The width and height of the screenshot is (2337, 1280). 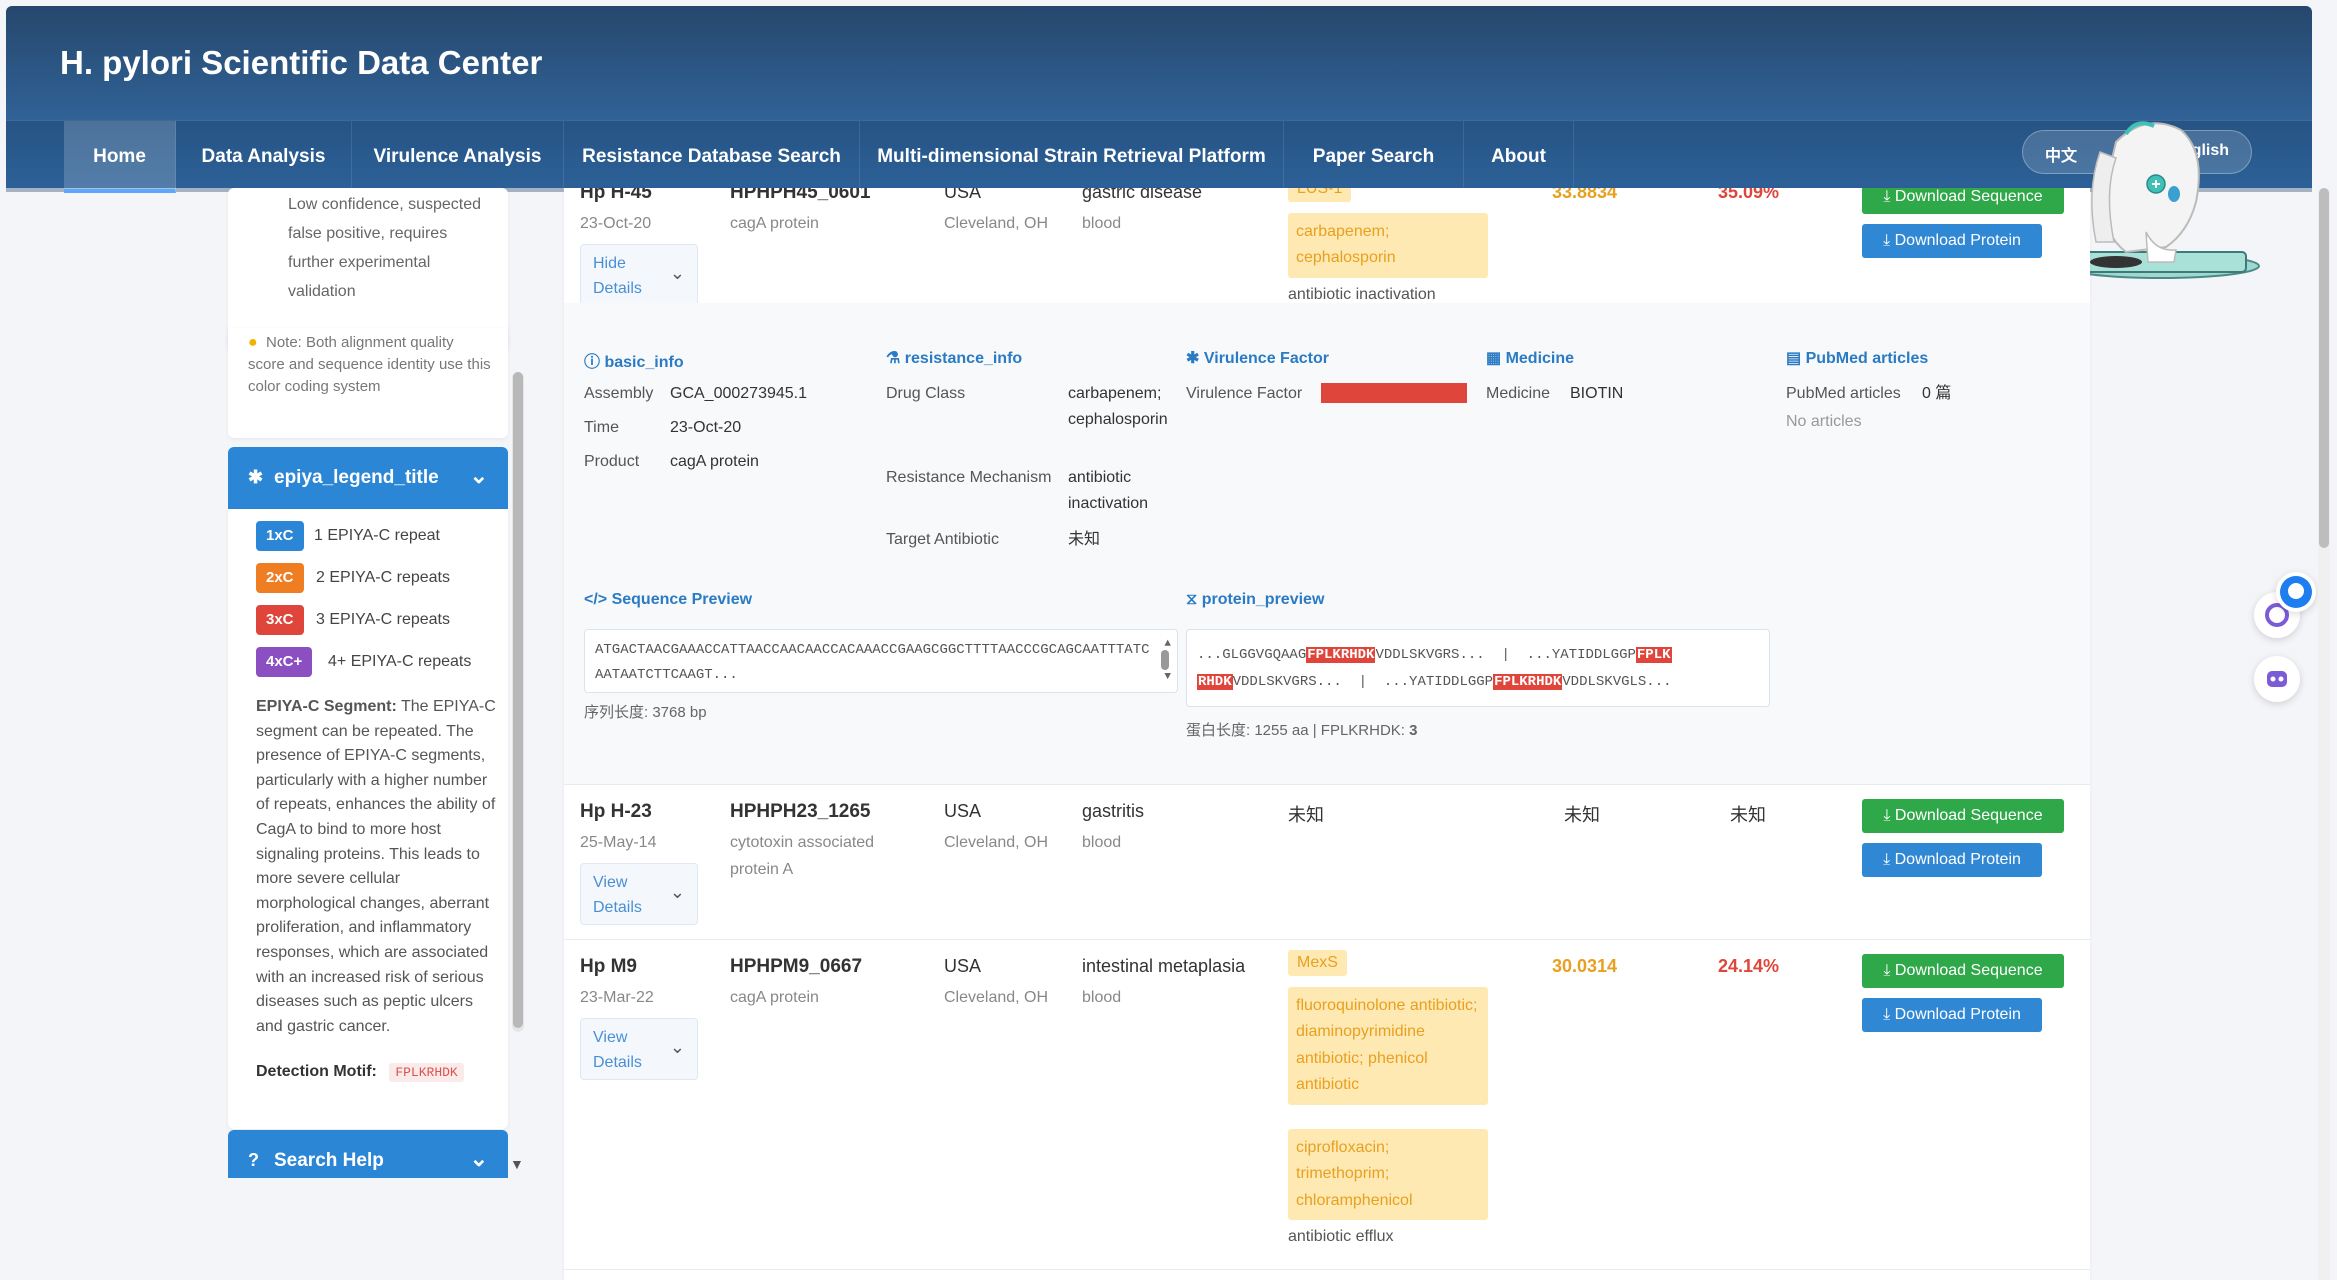 I want to click on legend-badge: 2xC, so click(x=280, y=578).